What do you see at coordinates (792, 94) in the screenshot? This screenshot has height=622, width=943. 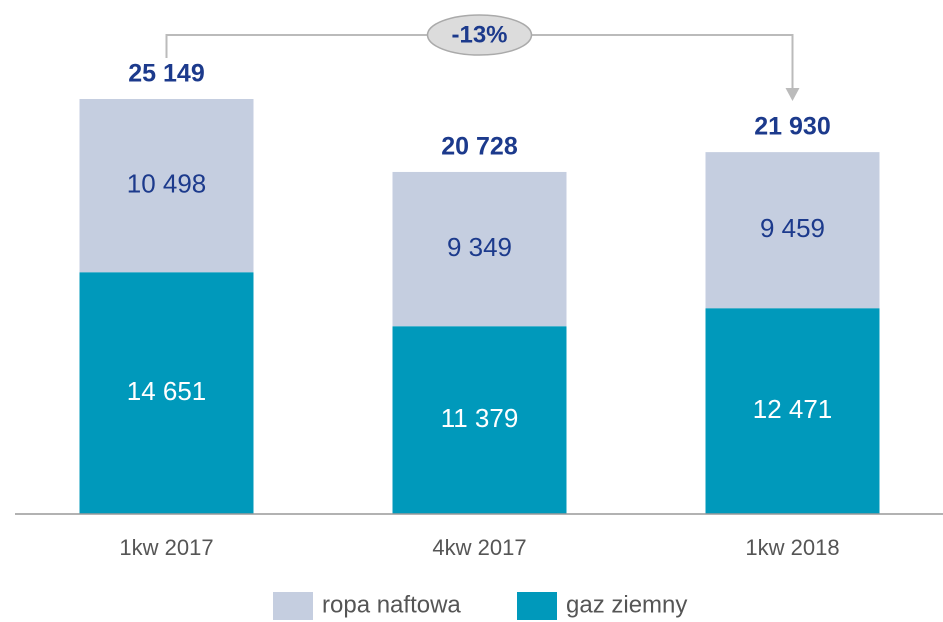 I see `annotation-arrowhead` at bounding box center [792, 94].